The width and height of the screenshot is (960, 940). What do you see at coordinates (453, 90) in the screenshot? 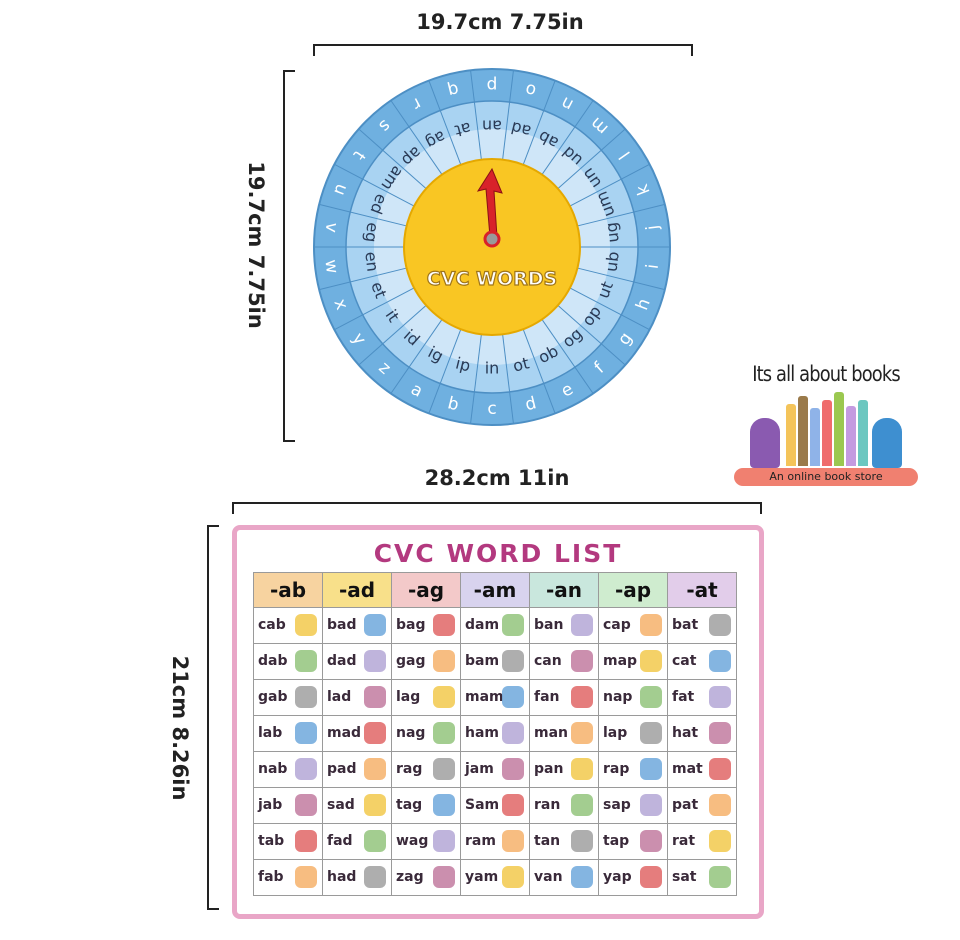
I see `letter-label: q` at bounding box center [453, 90].